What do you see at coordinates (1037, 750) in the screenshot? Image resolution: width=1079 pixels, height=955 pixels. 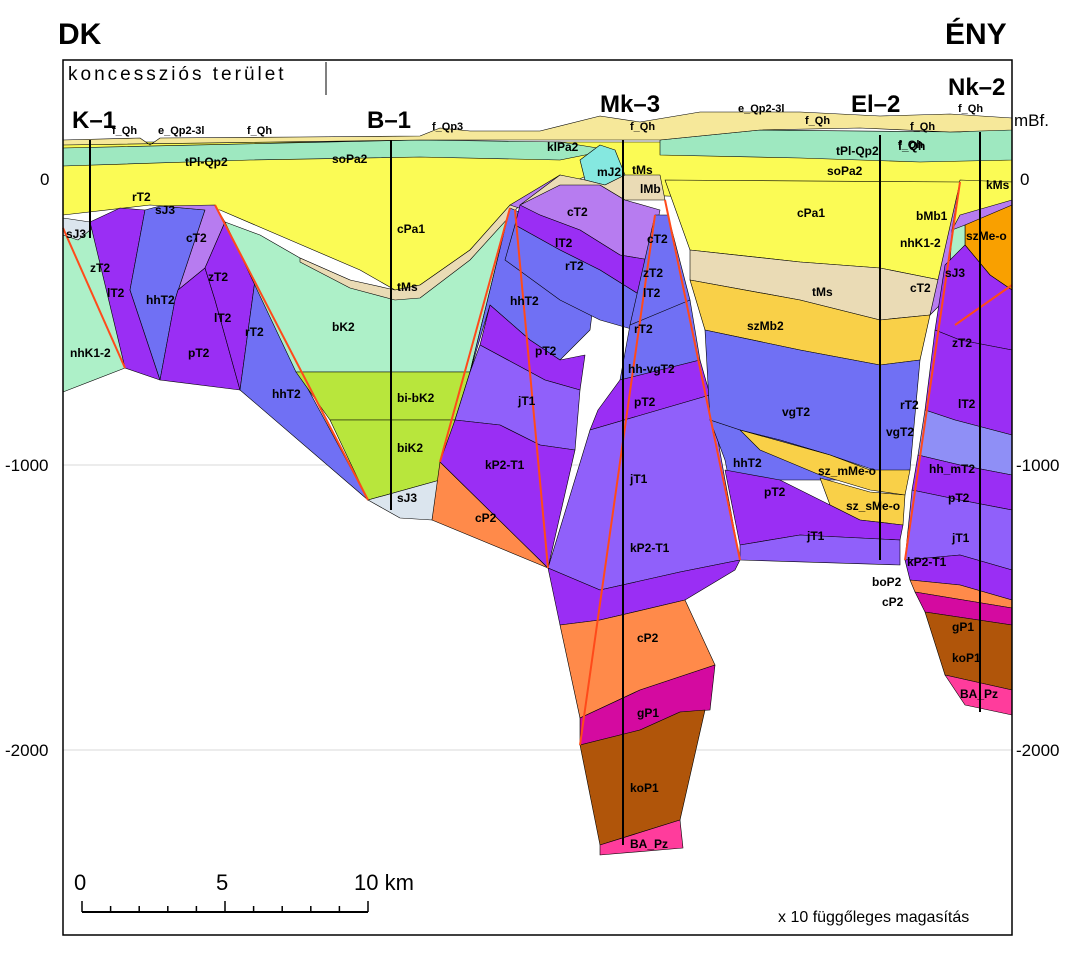 I see `axis-right-tick-2000: -2000` at bounding box center [1037, 750].